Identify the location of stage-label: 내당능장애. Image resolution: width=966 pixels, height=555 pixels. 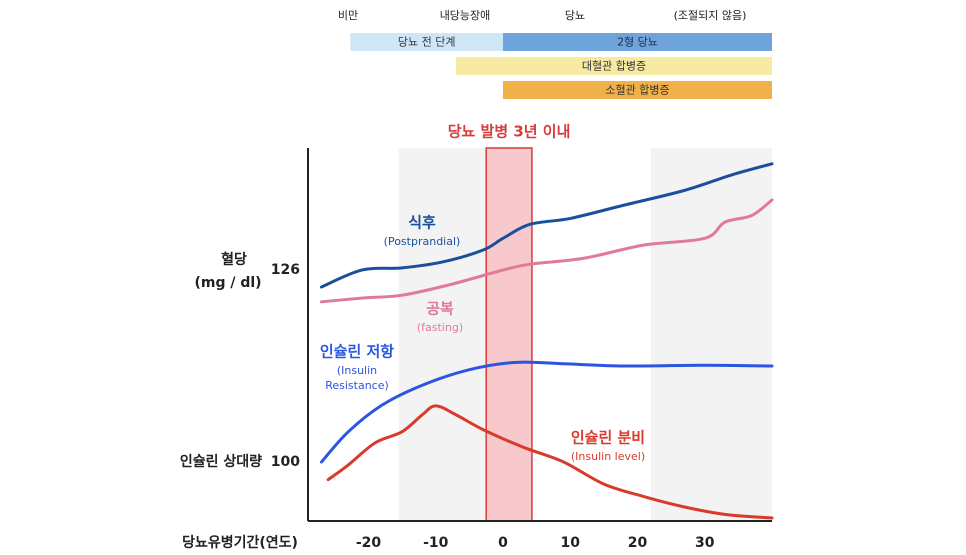
(465, 15).